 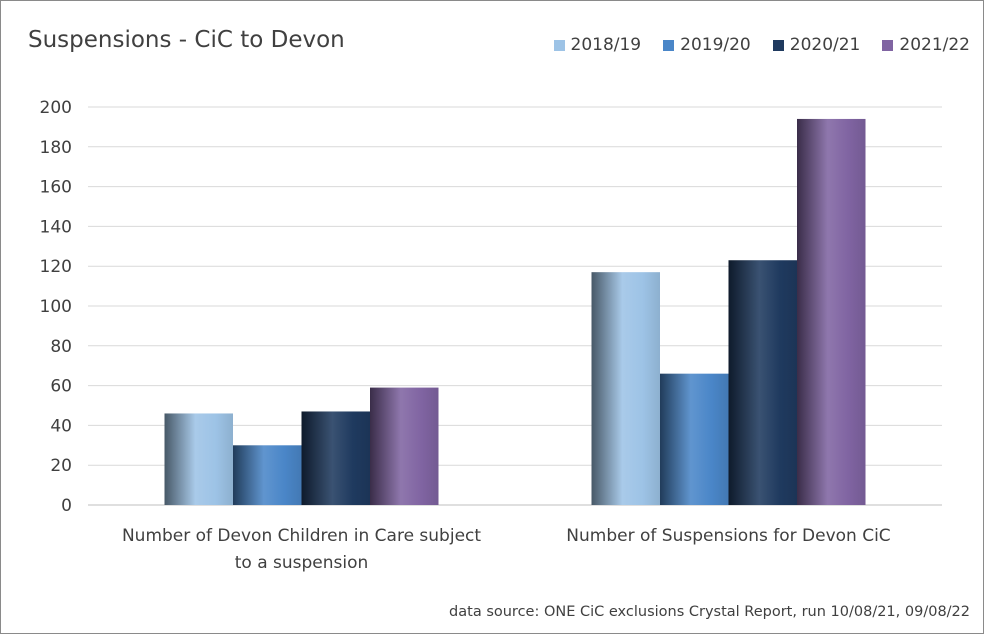 I want to click on y-tick-label: 140, so click(x=56, y=227).